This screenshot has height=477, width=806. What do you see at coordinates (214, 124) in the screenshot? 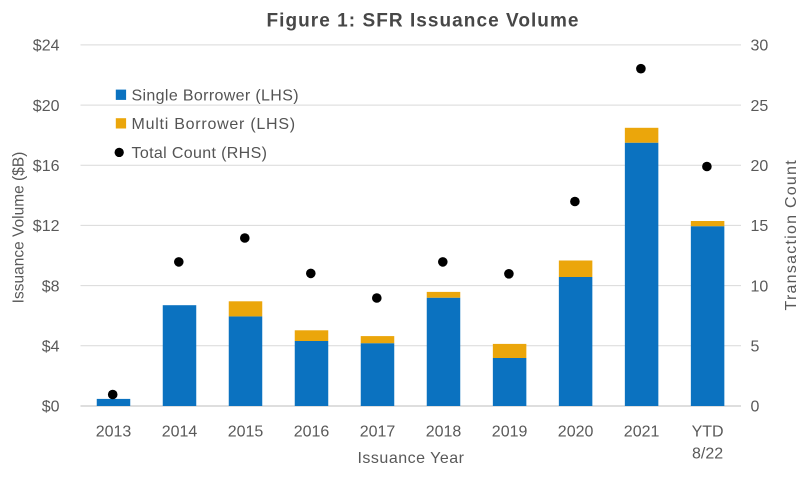
I see `svg-text: Multi Borrower (LHS)` at bounding box center [214, 124].